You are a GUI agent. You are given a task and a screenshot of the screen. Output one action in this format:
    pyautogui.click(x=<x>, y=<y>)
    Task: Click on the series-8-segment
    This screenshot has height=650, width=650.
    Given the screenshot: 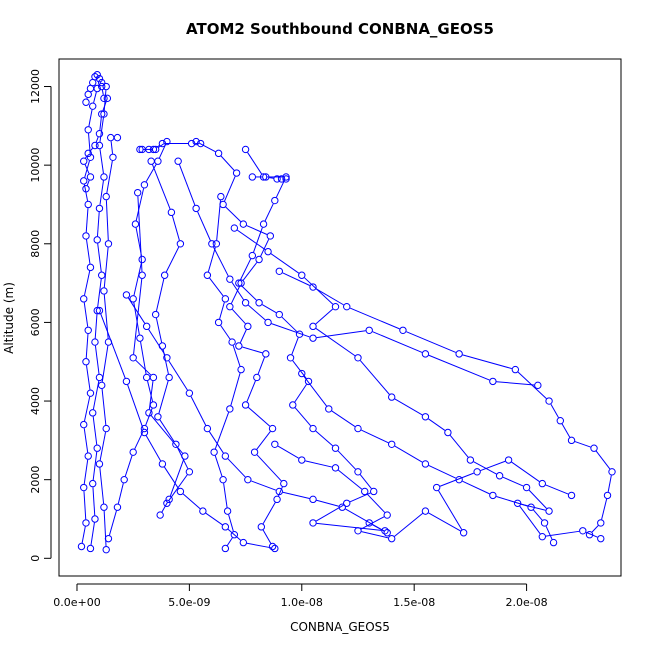 What is the action you would take?
    pyautogui.click(x=249, y=293)
    